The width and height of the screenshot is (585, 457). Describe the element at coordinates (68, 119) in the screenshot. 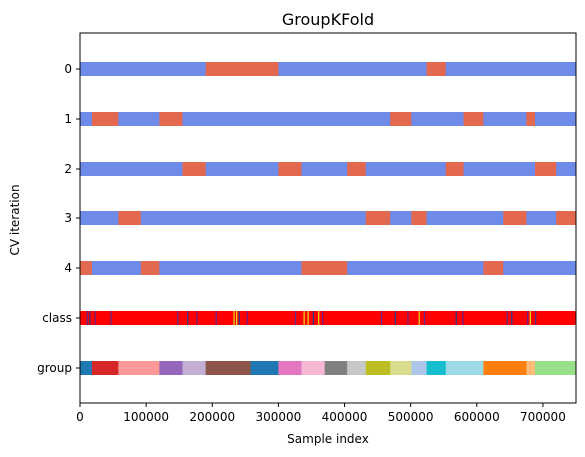

I see `y-tick-label: 1` at that location.